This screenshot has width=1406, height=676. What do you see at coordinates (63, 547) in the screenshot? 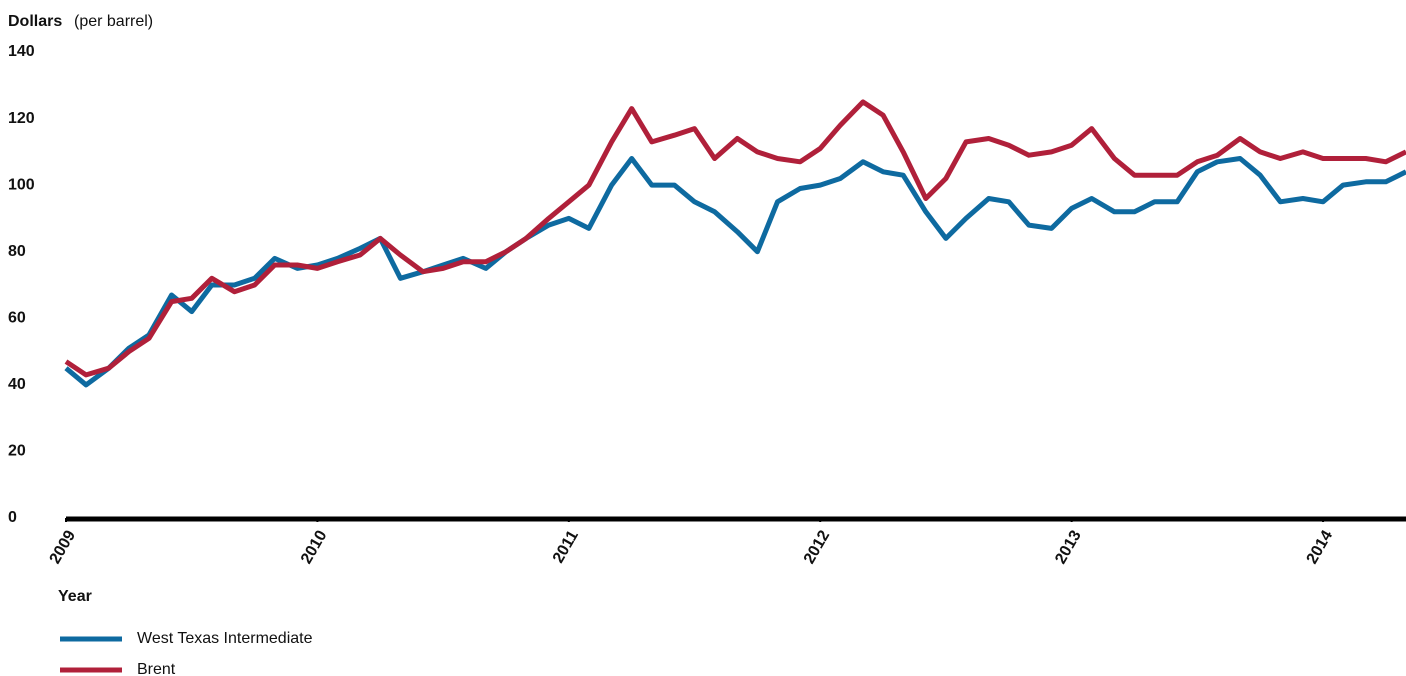
I see `x-tick-label: 2009` at bounding box center [63, 547].